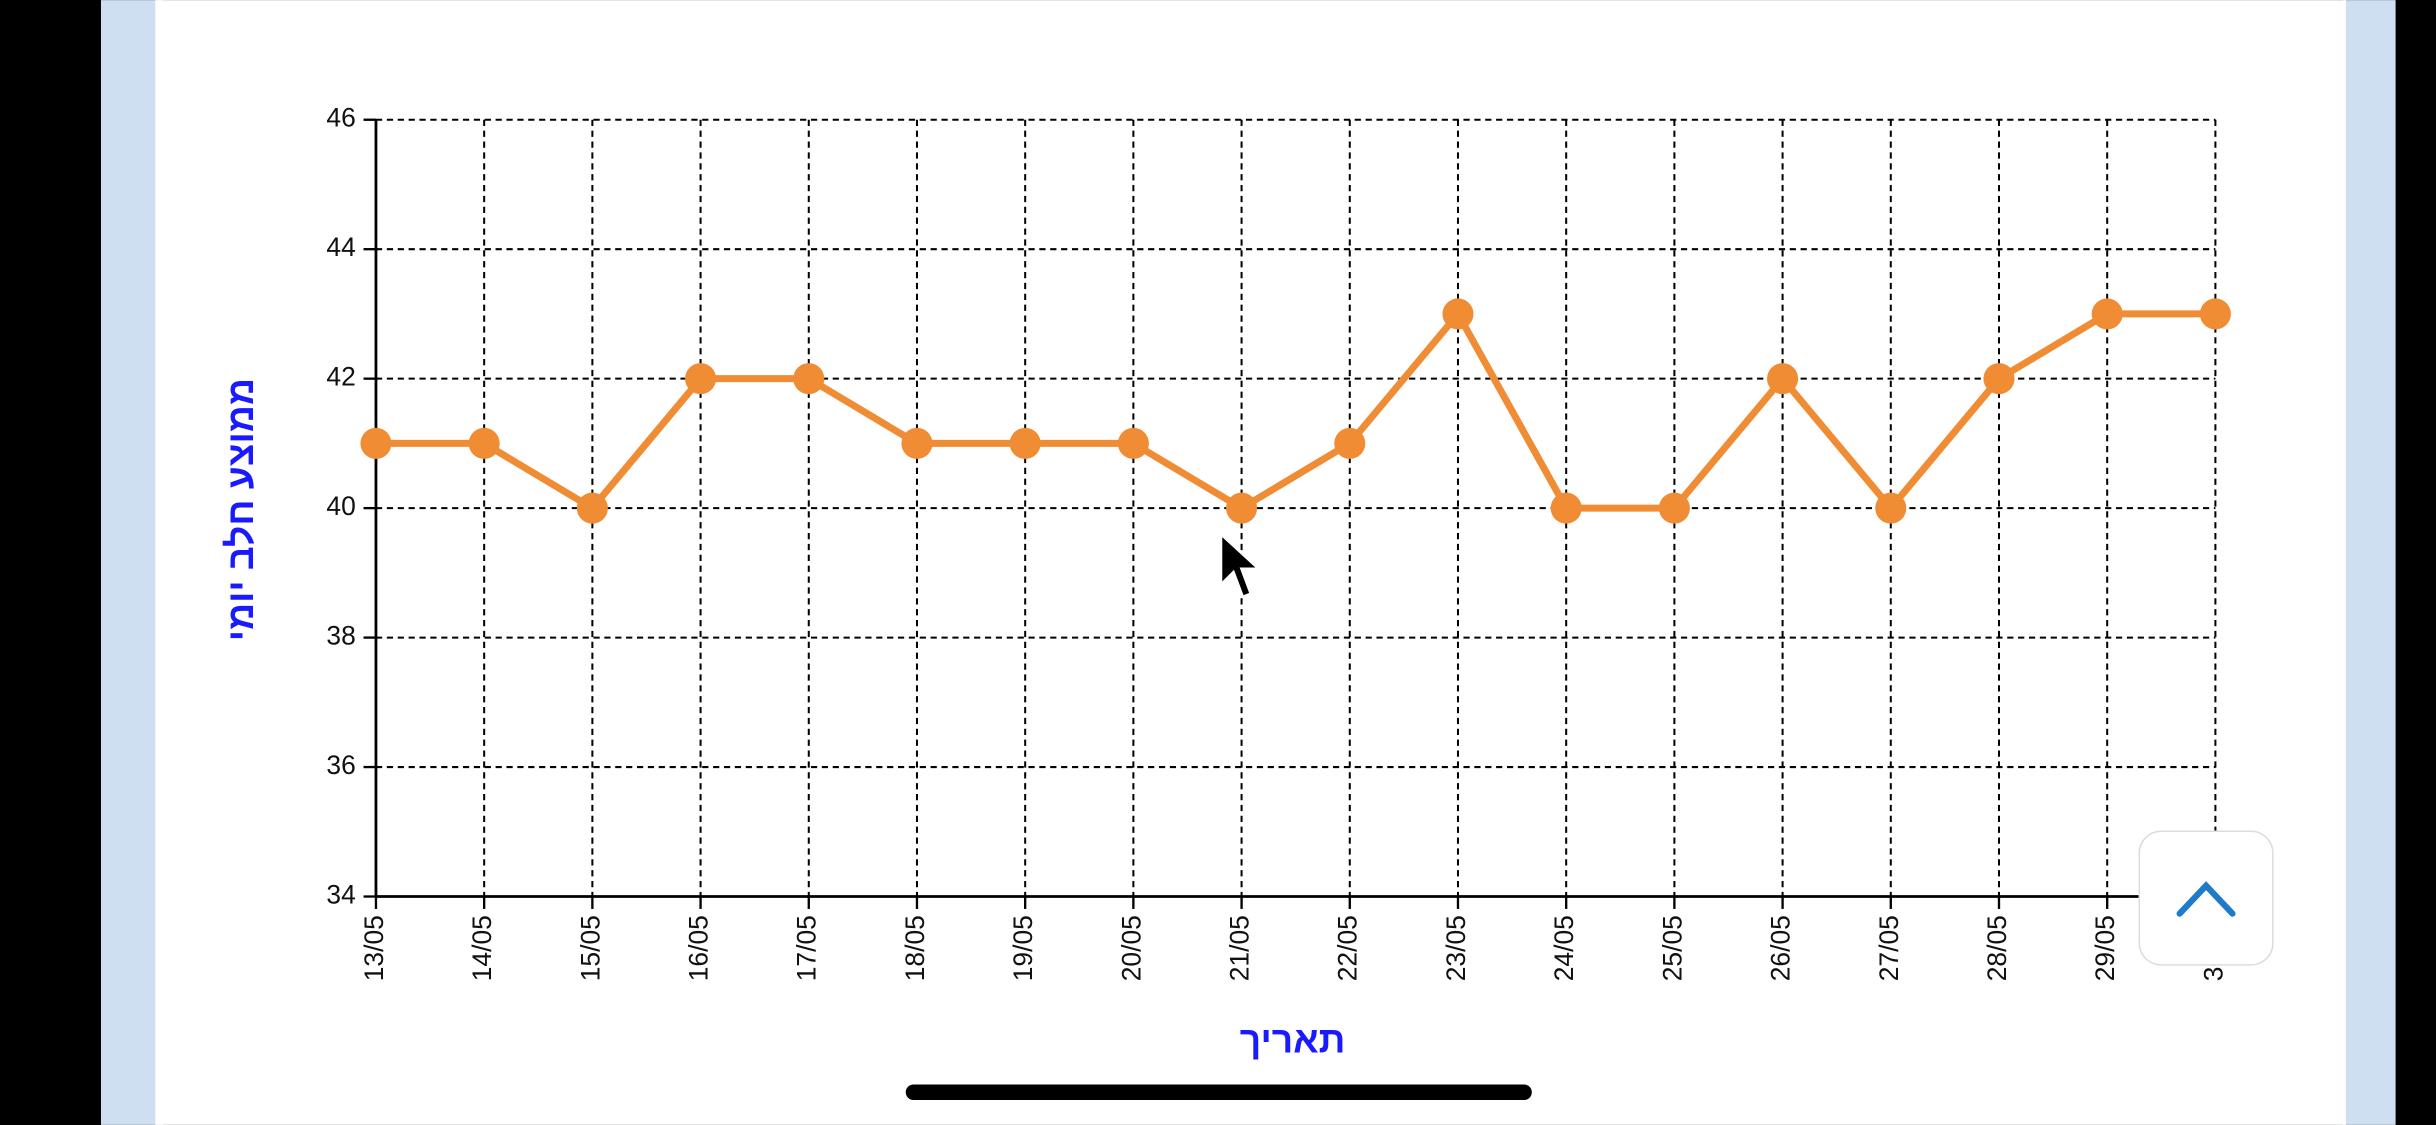 This screenshot has width=2436, height=1125. I want to click on x-tick-label: 21/05, so click(1240, 948).